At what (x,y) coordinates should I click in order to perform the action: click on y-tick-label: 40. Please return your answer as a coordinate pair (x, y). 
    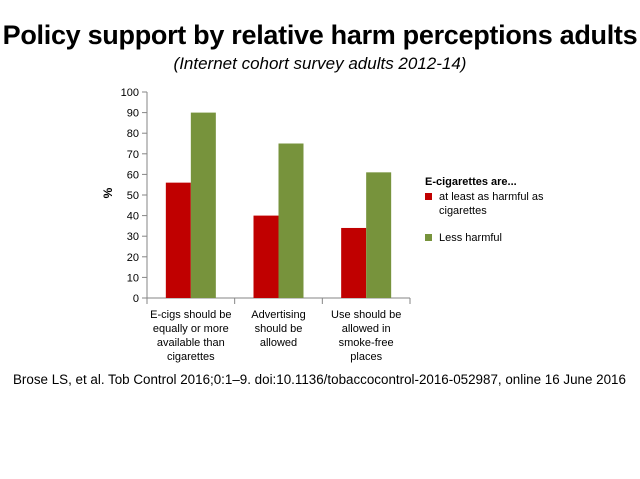
    Looking at the image, I should click on (133, 217).